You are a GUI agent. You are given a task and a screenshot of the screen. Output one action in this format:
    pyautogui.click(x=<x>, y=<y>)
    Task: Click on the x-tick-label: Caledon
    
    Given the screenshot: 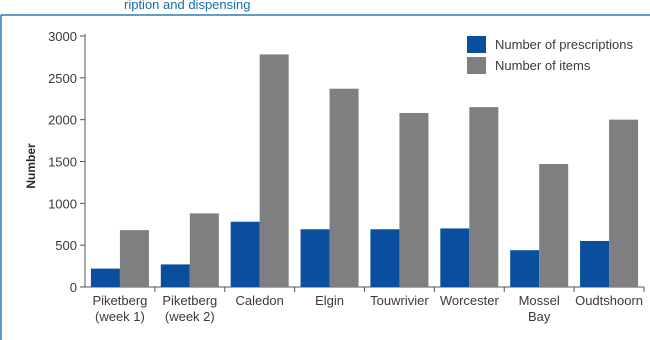 What is the action you would take?
    pyautogui.click(x=259, y=300)
    